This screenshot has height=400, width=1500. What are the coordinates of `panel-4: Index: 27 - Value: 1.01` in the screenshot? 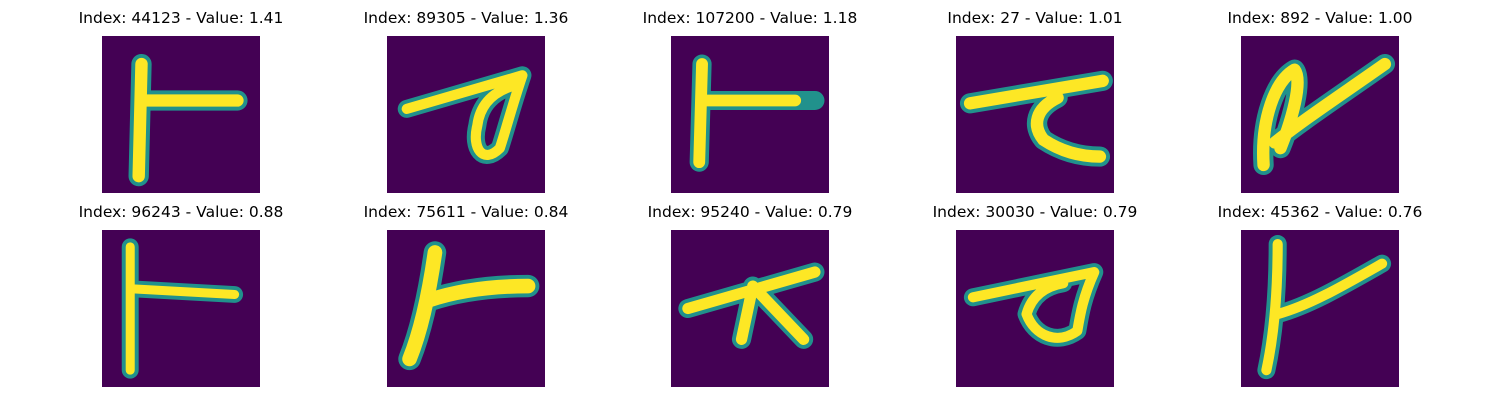 It's located at (1035, 101).